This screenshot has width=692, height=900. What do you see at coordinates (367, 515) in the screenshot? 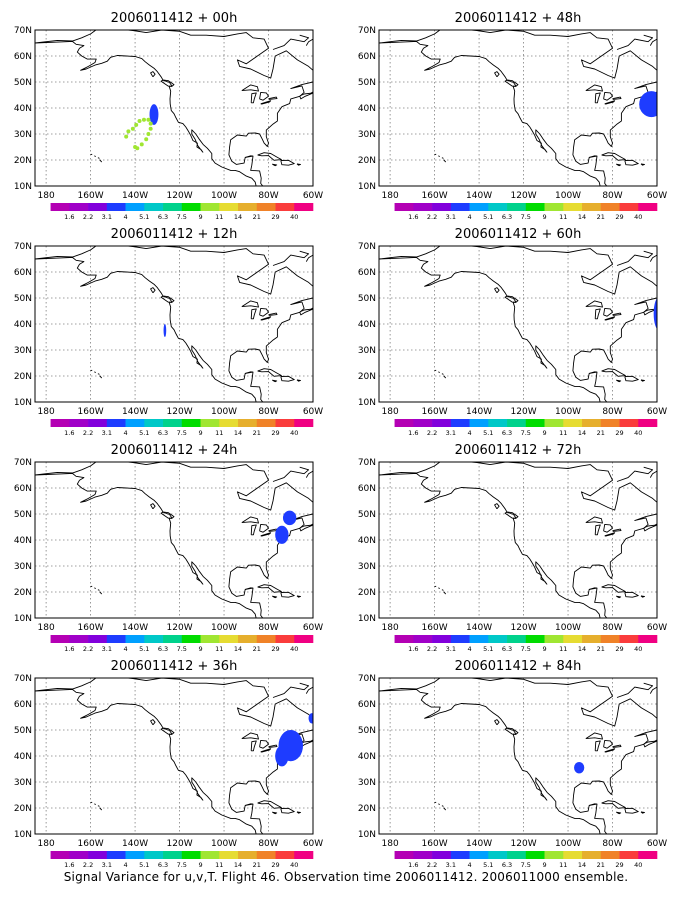
I see `lat-tick-label: 50N` at bounding box center [367, 515].